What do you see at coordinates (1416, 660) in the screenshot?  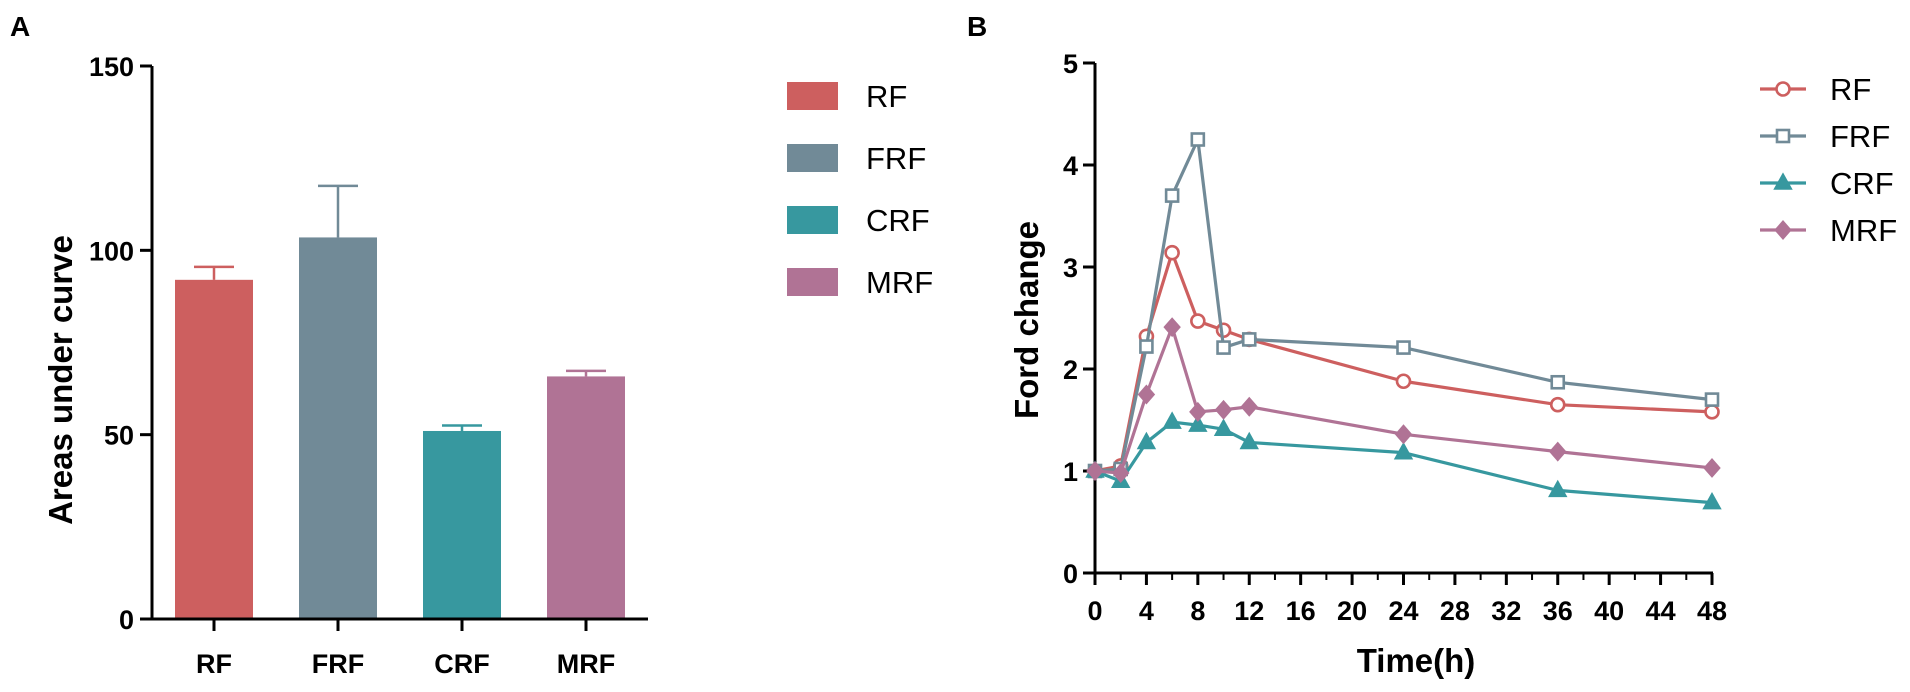 I see `x-axis-title: Time(h)` at bounding box center [1416, 660].